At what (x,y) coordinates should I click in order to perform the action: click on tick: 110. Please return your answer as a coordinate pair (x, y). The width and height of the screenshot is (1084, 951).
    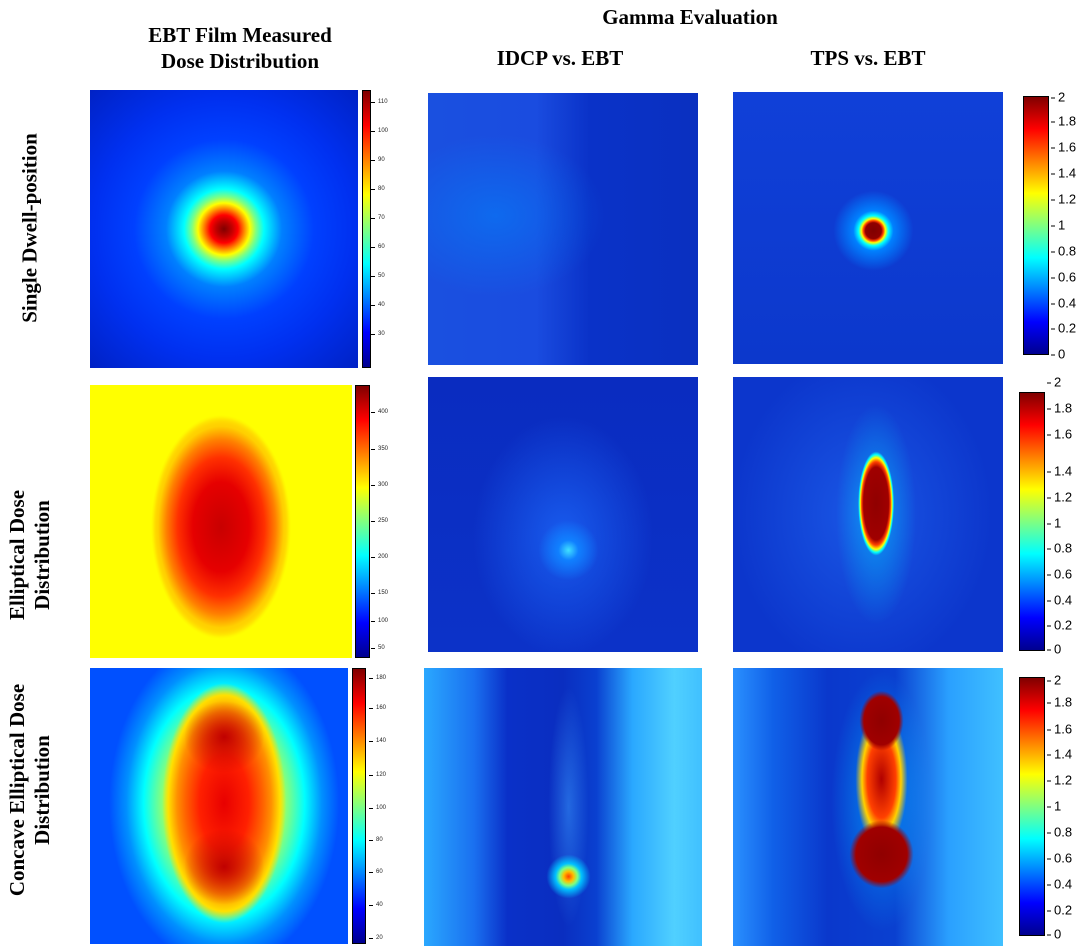
    Looking at the image, I should click on (379, 102).